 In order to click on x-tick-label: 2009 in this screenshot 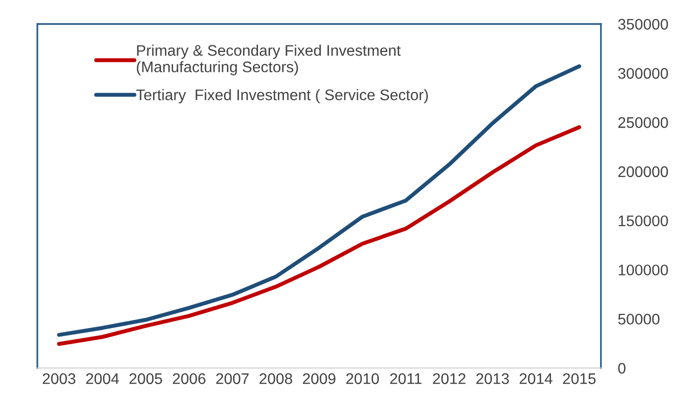, I will do `click(319, 378)`.